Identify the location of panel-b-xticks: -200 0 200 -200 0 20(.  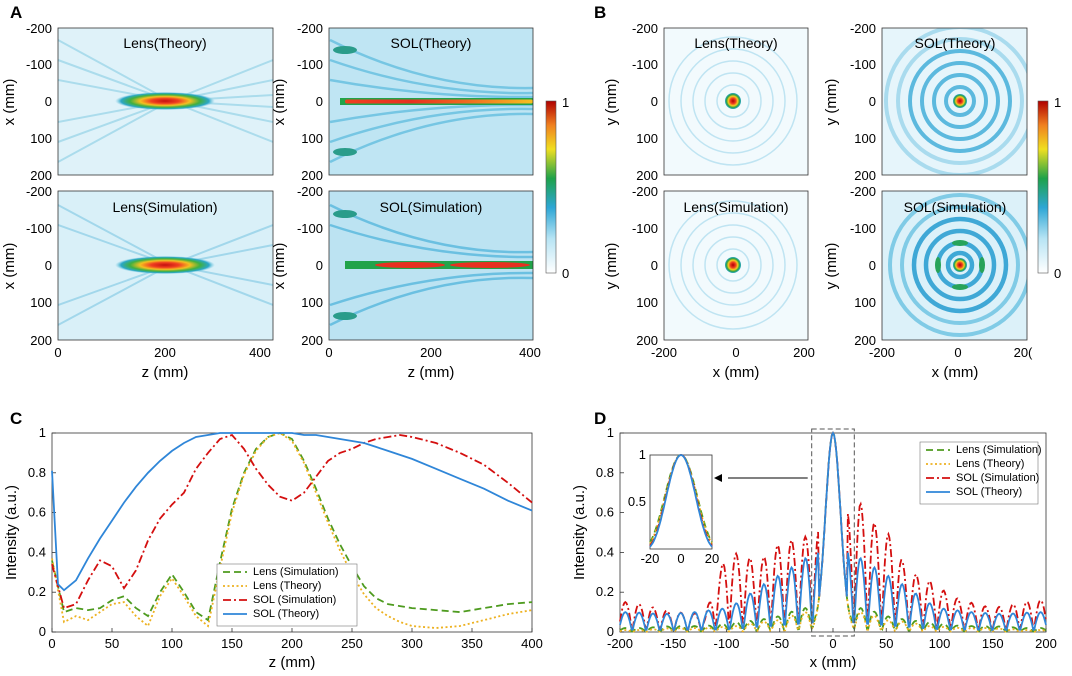
(842, 352).